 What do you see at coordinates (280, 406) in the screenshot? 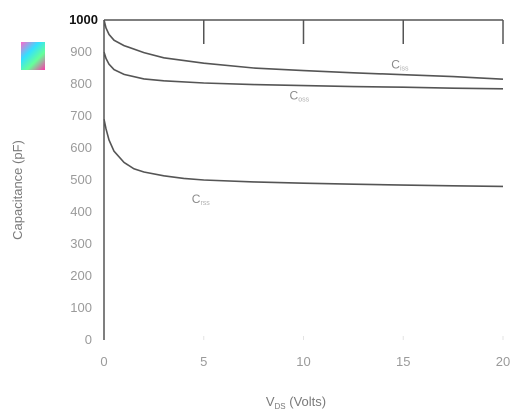
I see `x-axis-title-sub: DS` at bounding box center [280, 406].